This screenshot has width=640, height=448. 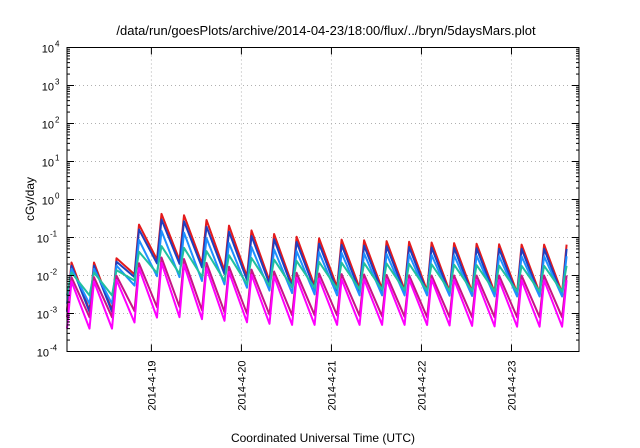 I want to click on y-tick-exponent: 0, so click(x=57, y=196).